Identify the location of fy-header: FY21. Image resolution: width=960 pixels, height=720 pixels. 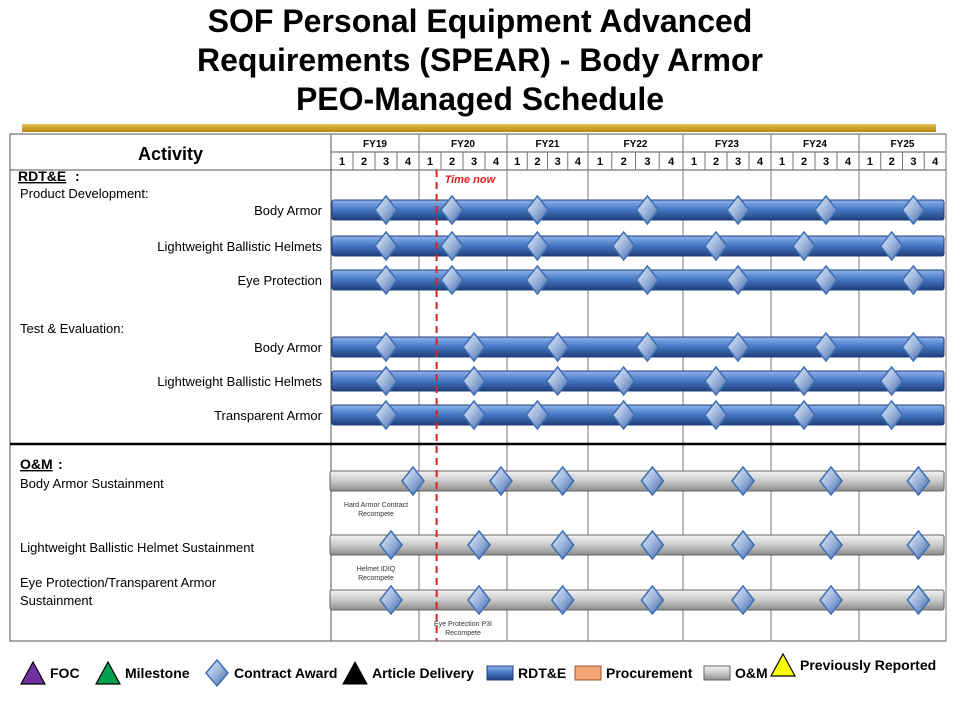
(548, 144).